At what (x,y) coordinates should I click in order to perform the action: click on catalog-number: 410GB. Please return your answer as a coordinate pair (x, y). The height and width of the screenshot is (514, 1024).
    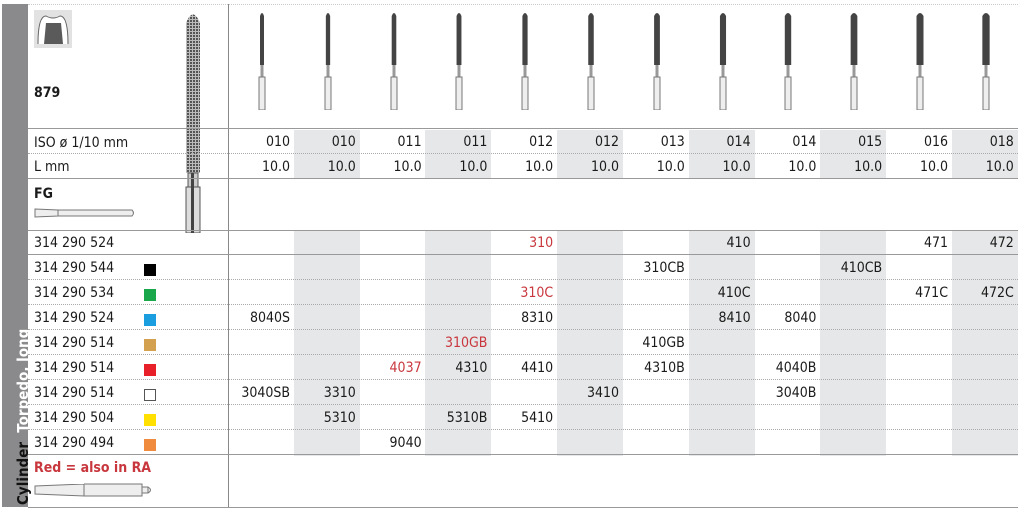
    Looking at the image, I should click on (663, 343).